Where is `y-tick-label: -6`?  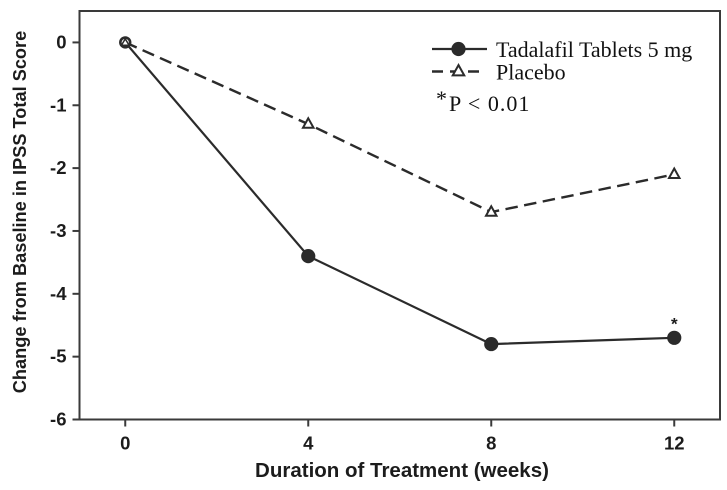 y-tick-label: -6 is located at coordinates (58, 419).